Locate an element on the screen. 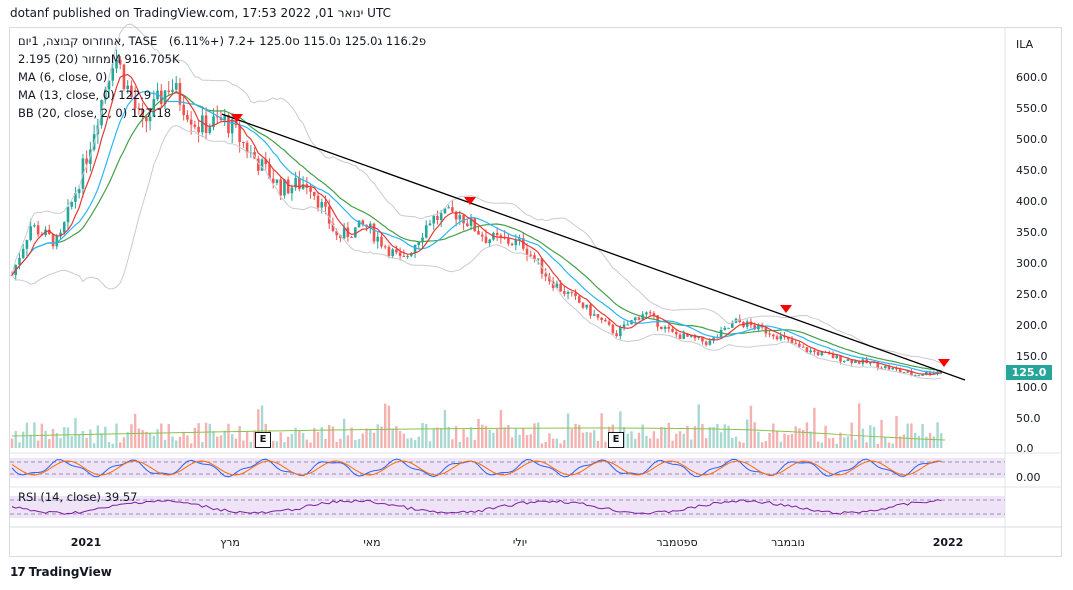  legend-ma6: MA (6, close, 0) is located at coordinates (63, 77).